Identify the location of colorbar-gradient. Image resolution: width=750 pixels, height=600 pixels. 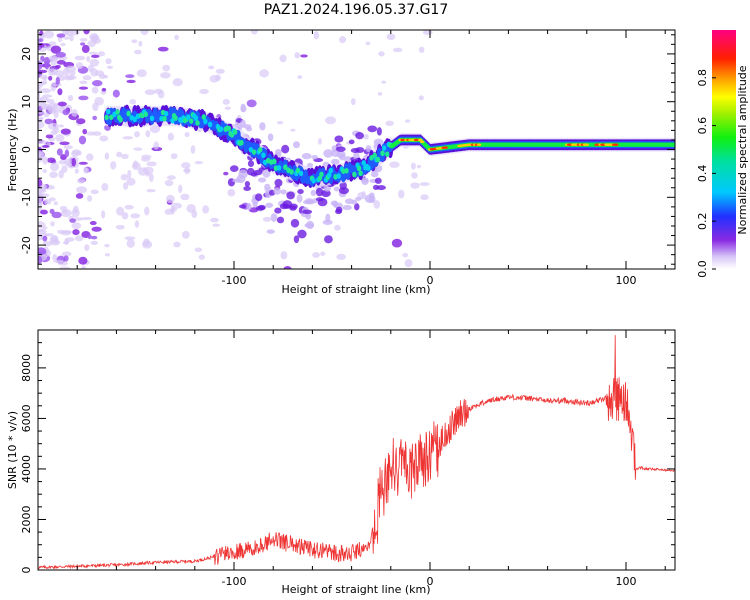
(724, 149).